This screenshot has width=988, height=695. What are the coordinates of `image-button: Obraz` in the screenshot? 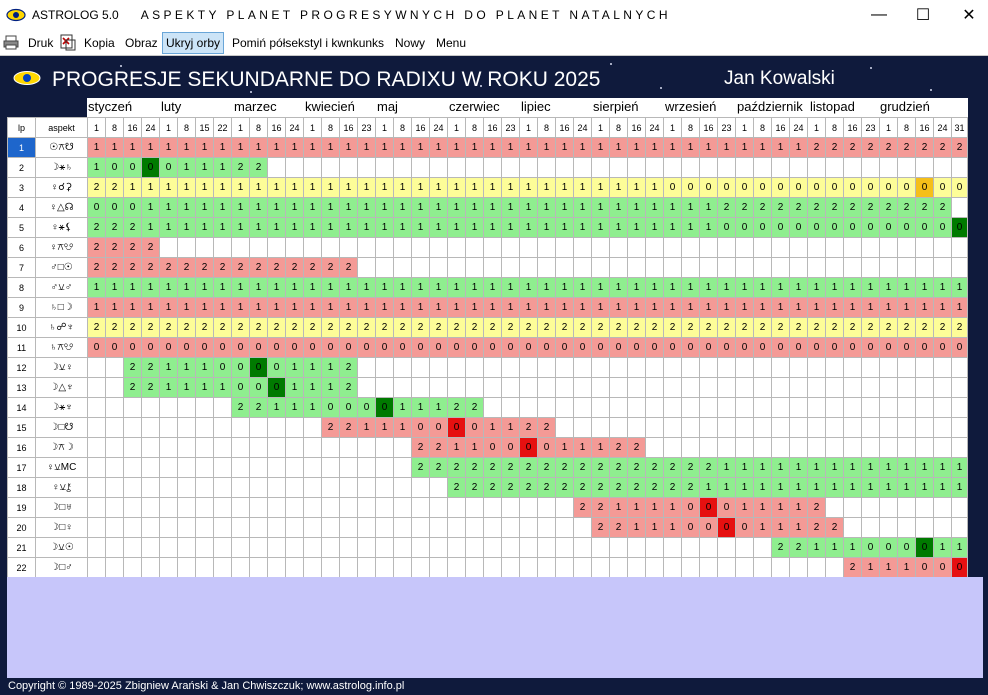 It's located at (141, 43).